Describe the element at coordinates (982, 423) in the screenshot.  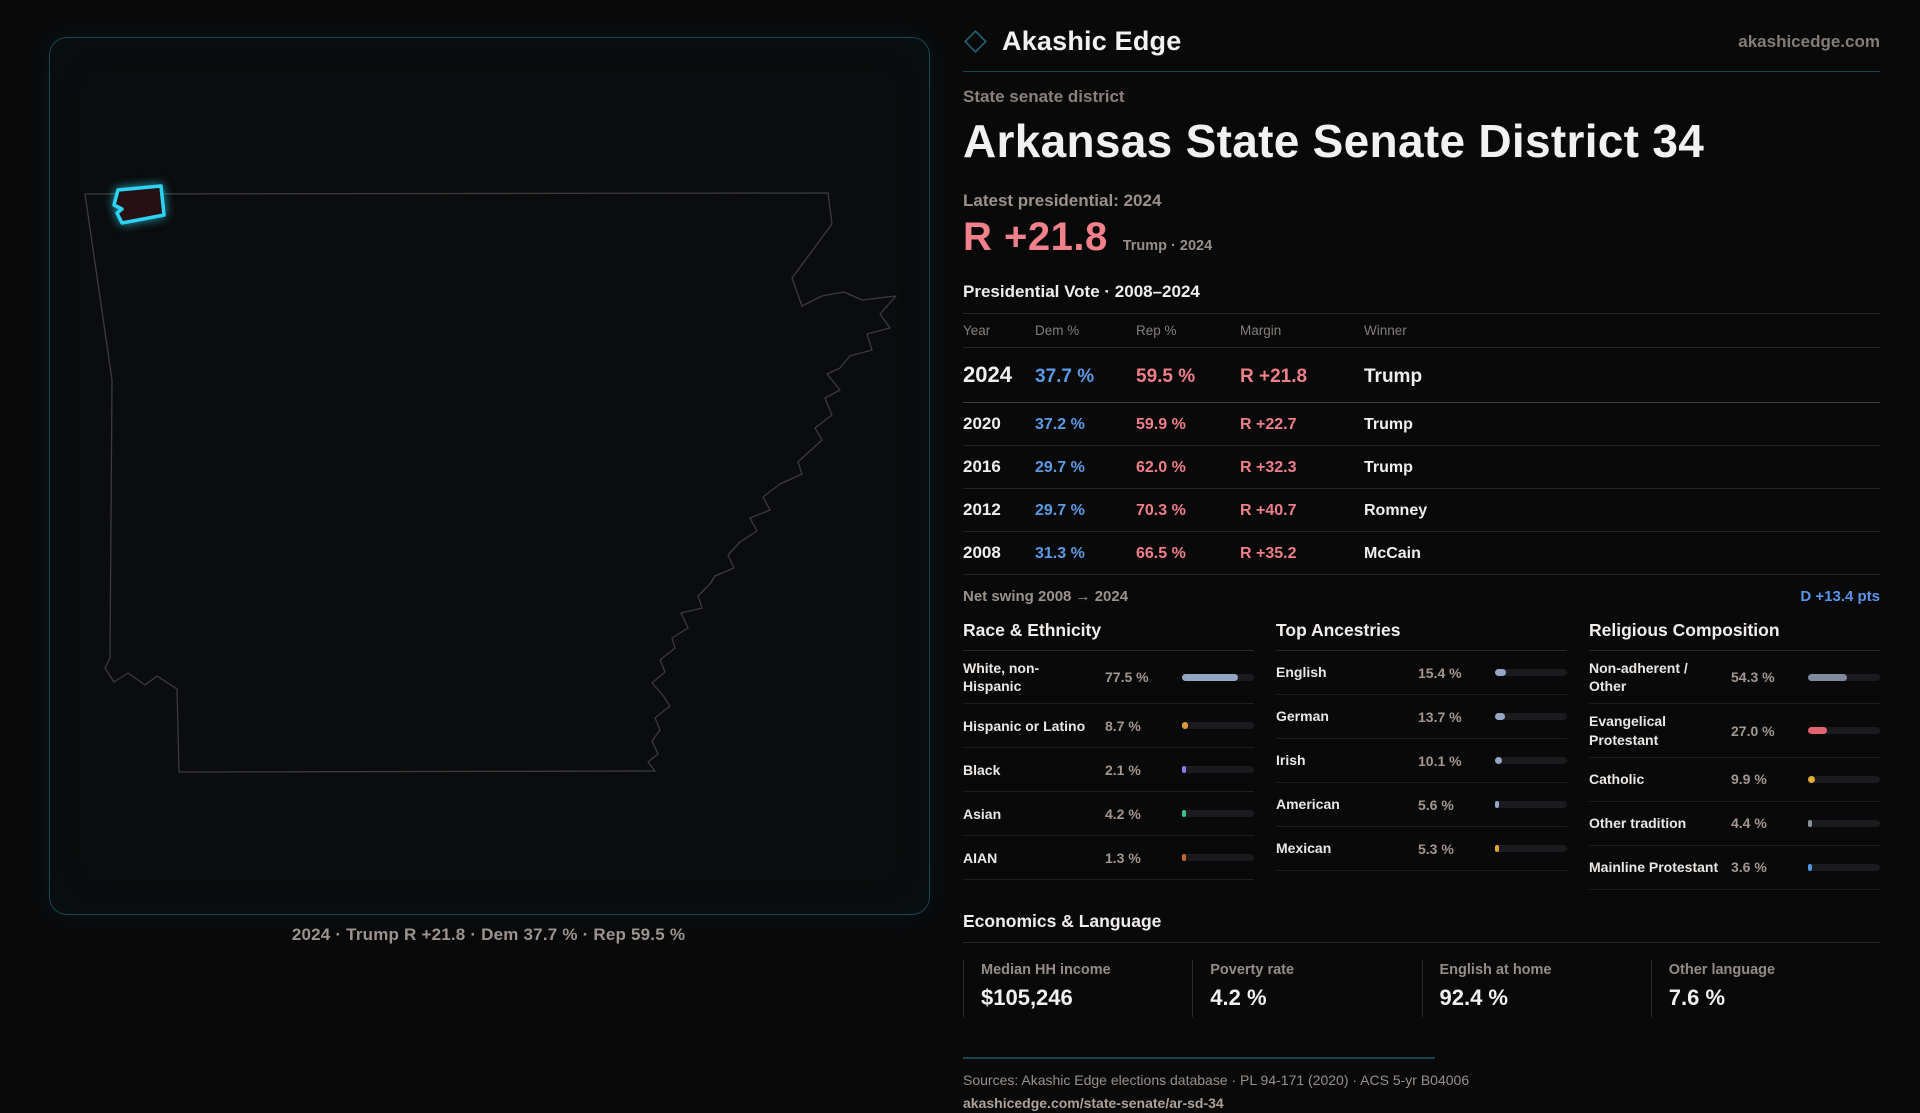
I see `year-cell: 2020` at that location.